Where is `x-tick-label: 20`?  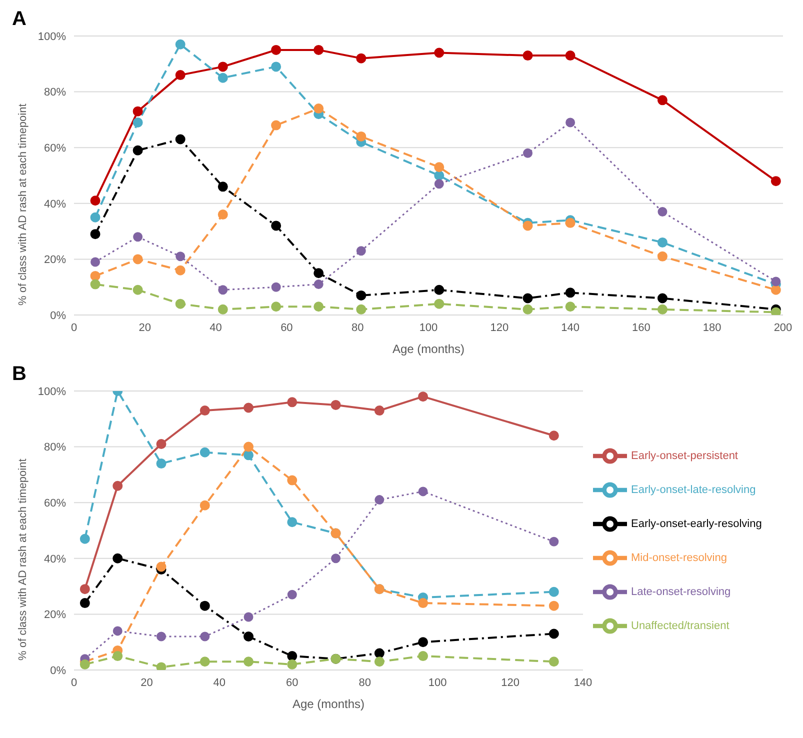
x-tick-label: 20 is located at coordinates (146, 682).